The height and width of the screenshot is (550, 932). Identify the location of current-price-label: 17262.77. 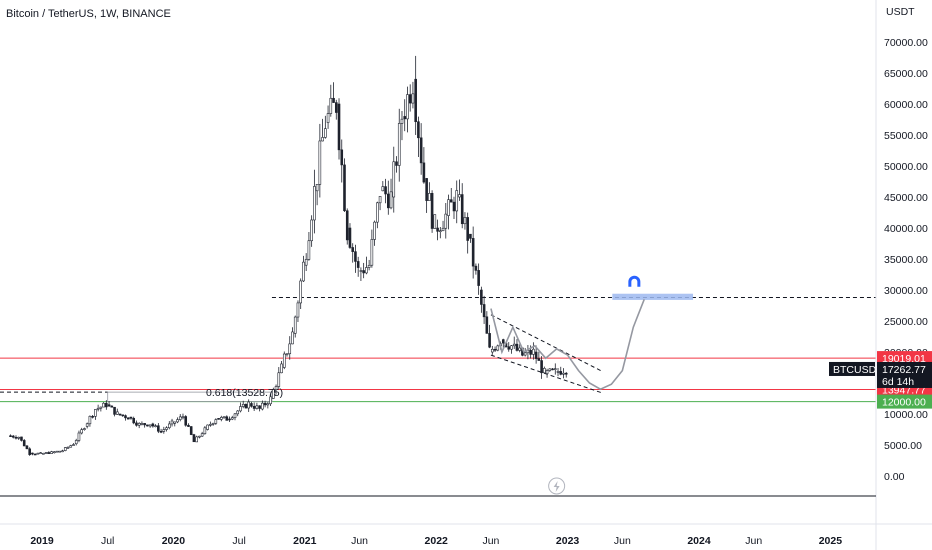
(904, 370).